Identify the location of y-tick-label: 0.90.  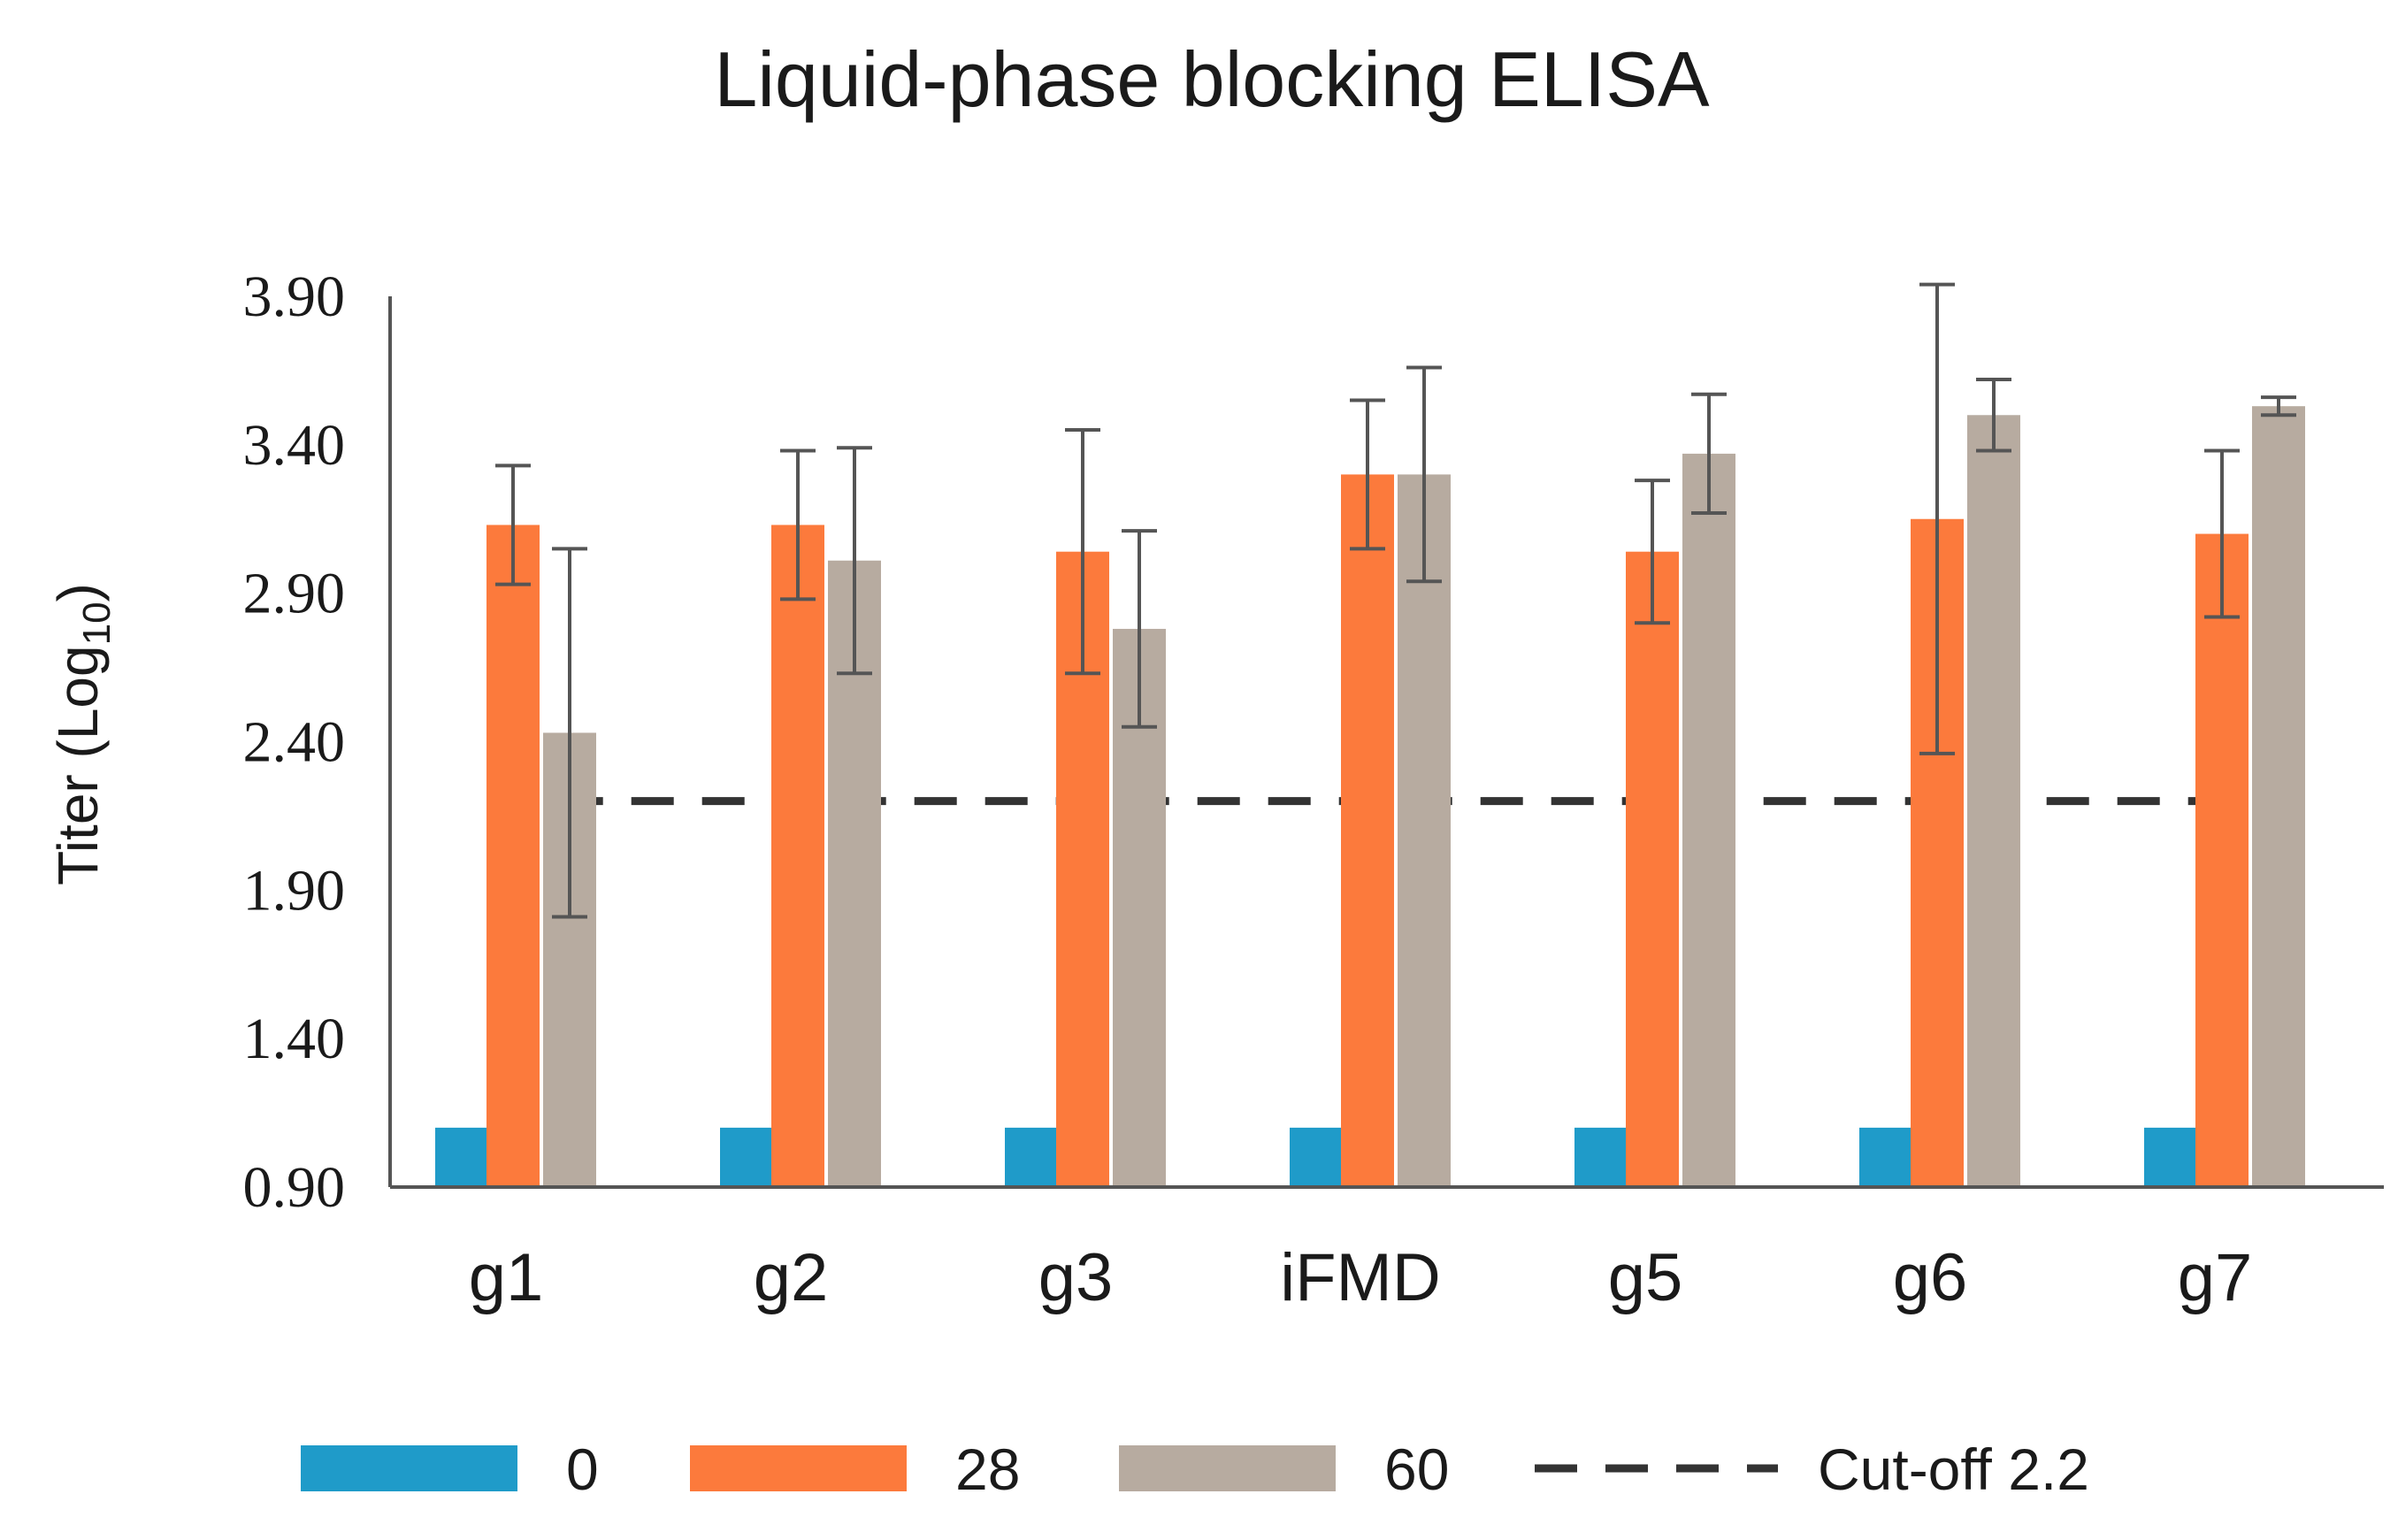
(294, 1187).